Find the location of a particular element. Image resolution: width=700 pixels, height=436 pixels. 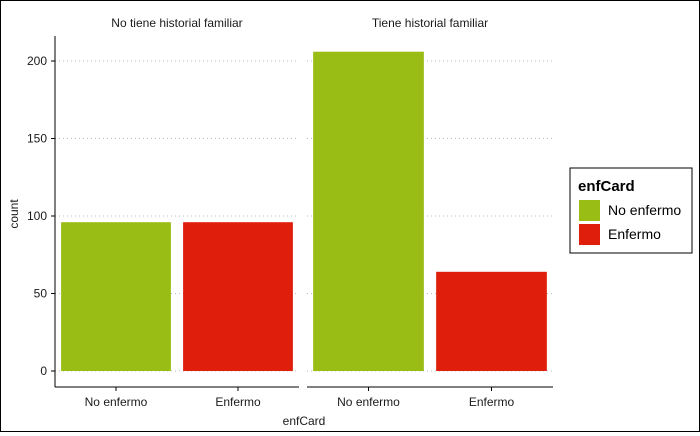

y-tick-label: 0 is located at coordinates (43, 371).